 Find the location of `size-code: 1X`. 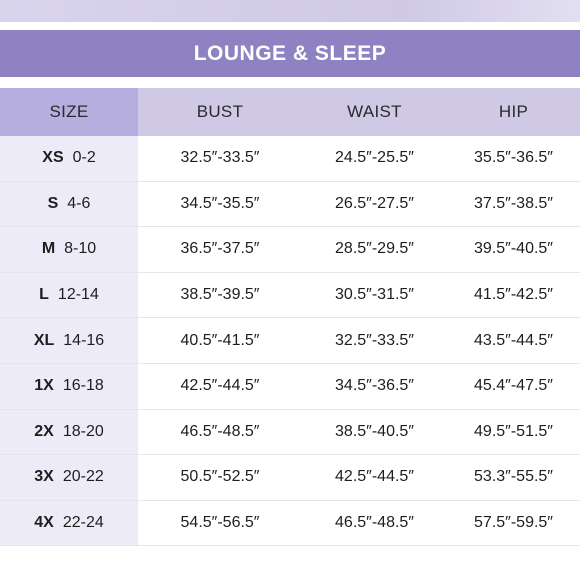

size-code: 1X is located at coordinates (44, 386).